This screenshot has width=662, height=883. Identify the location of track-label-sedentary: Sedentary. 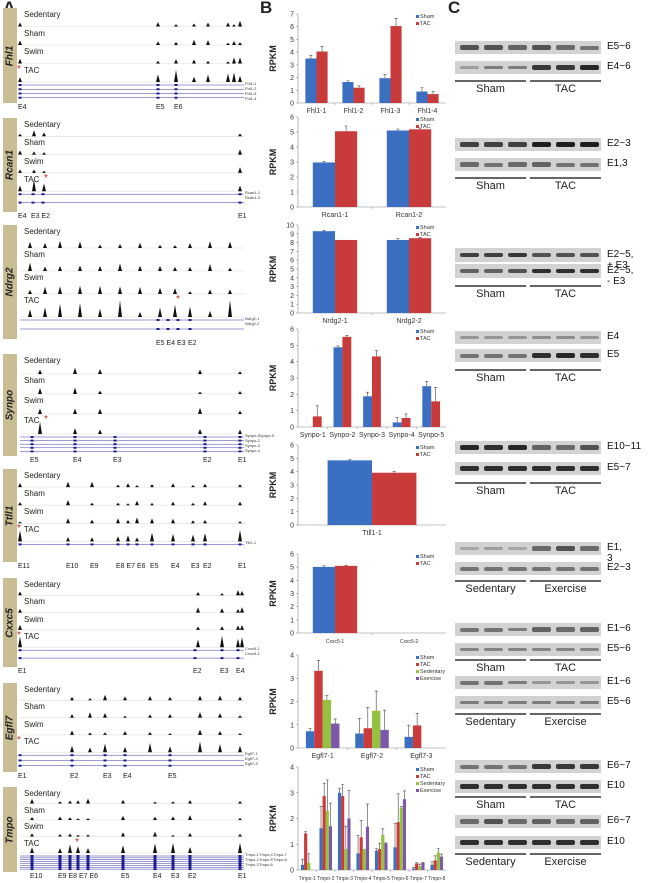
(42, 231).